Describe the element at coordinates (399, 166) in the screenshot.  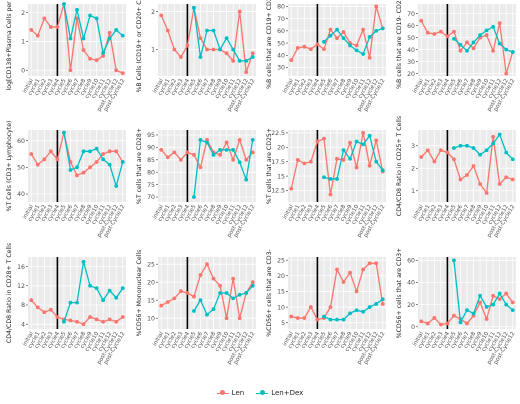
I see `y-axis-title: CD4/CD8 Ratio in CD25+ T Cells` at that location.